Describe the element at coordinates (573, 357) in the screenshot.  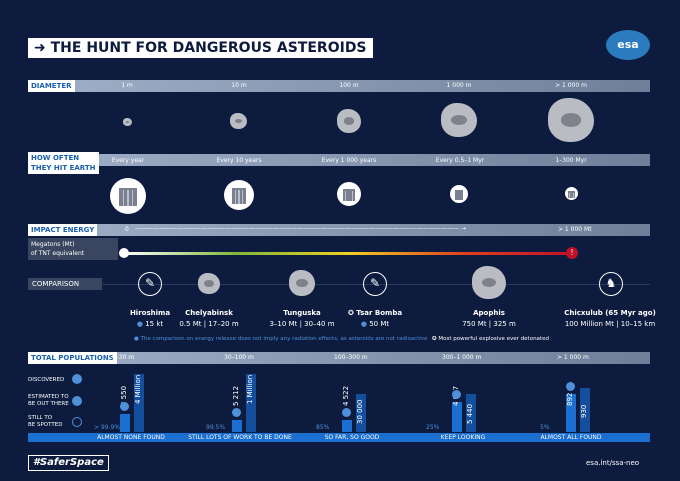
I see `population-range: > 1 000 m` at that location.